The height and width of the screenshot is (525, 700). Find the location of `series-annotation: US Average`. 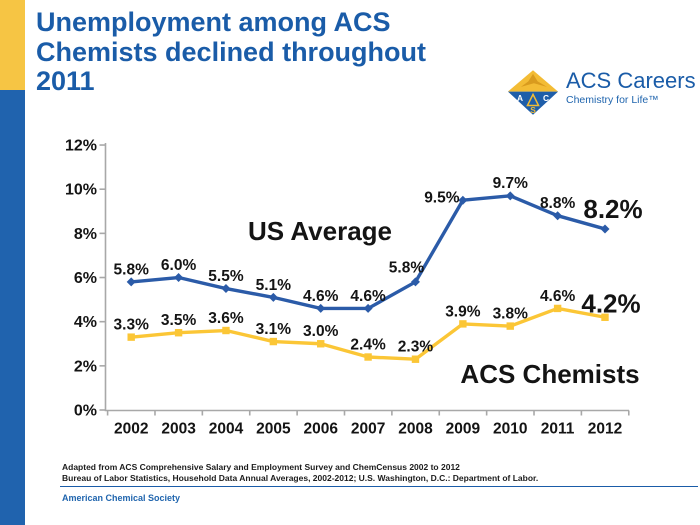

series-annotation: US Average is located at coordinates (320, 231).